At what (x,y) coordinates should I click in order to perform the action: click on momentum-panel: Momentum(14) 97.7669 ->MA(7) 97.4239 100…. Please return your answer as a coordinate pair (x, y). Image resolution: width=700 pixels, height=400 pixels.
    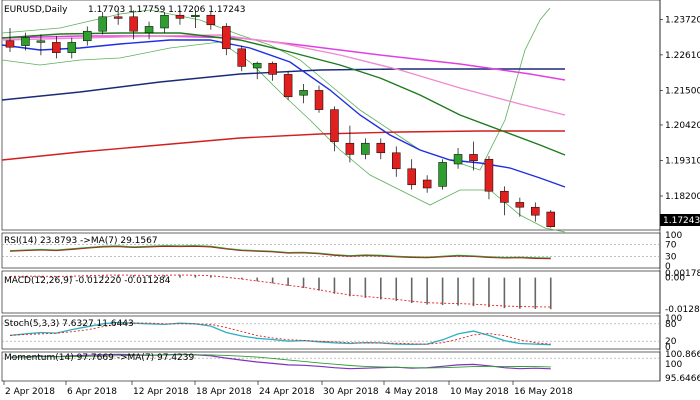
    Looking at the image, I should click on (351, 367).